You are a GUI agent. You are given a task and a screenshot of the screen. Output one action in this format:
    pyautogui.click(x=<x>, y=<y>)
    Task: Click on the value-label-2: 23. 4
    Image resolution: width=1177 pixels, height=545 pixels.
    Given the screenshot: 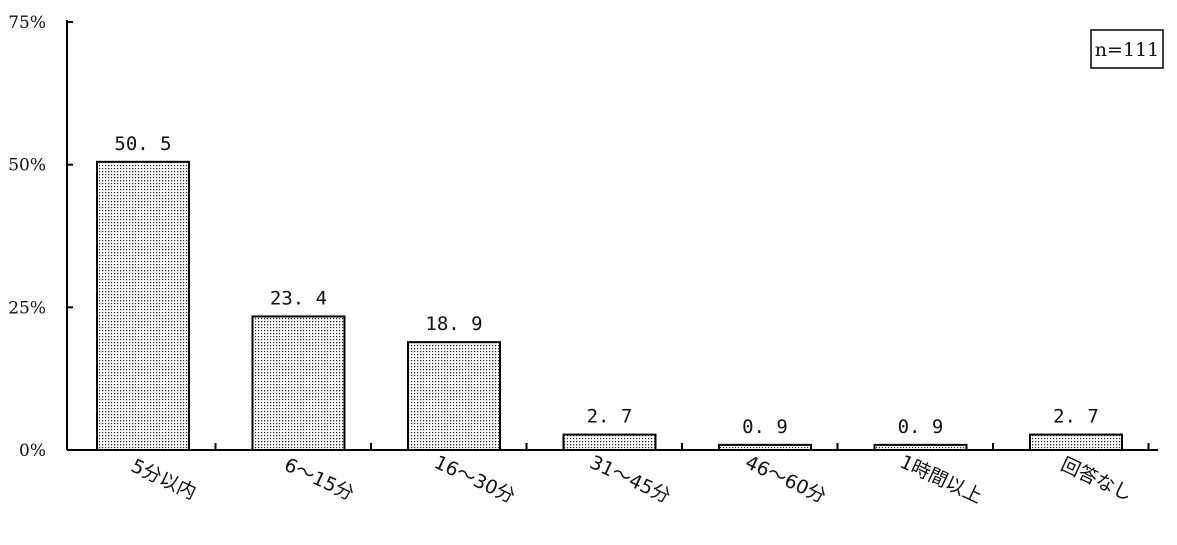 What is the action you would take?
    pyautogui.click(x=298, y=298)
    